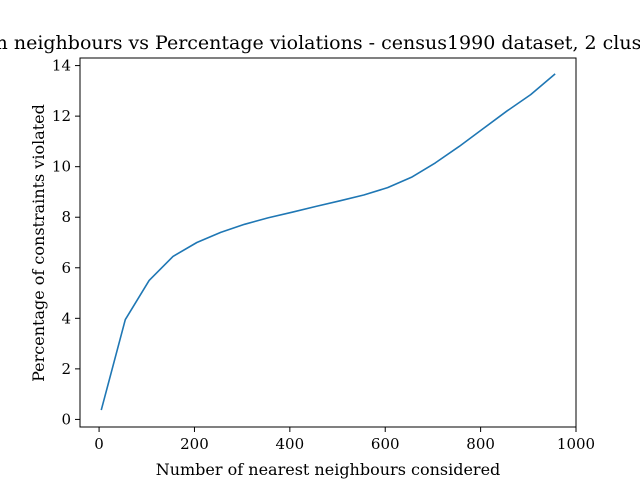  What do you see at coordinates (328, 469) in the screenshot?
I see `x-axis-label: Number of nearest neighbours considered` at bounding box center [328, 469].